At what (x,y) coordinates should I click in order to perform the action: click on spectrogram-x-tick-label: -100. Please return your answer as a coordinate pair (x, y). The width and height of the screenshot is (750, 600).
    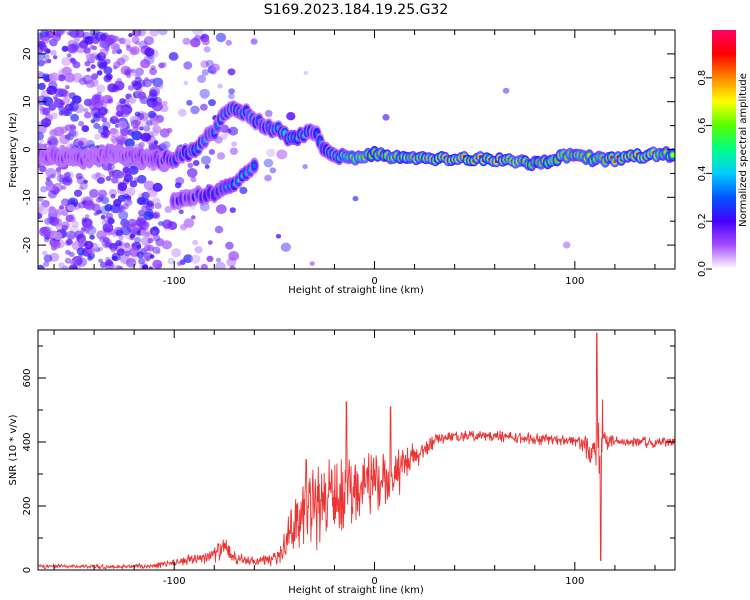
    Looking at the image, I should click on (174, 281).